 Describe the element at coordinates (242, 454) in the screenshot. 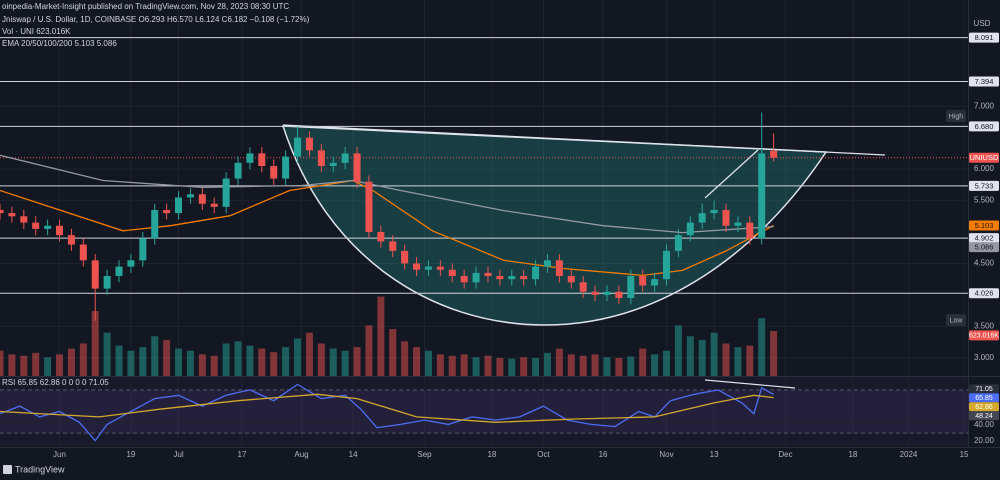

I see `x-tick-label: 17` at that location.